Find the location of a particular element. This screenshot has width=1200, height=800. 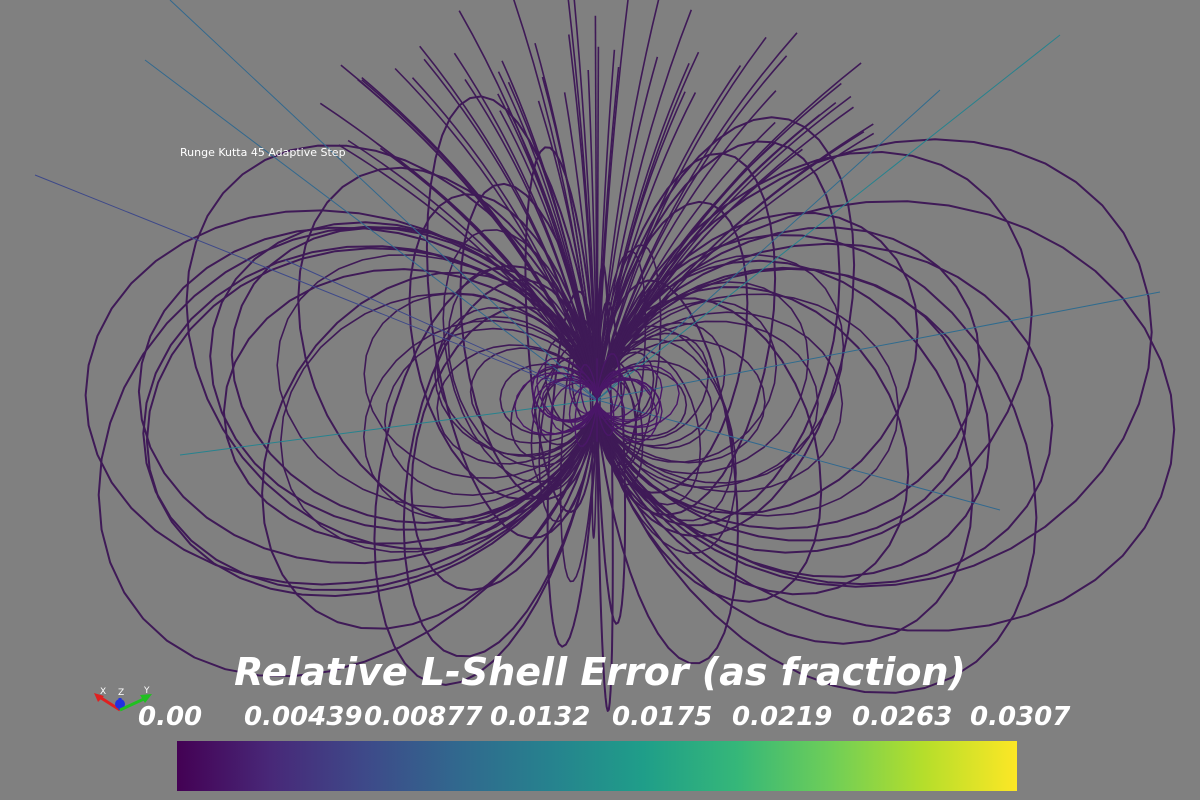

y-axis-label: Y is located at coordinates (146, 691).